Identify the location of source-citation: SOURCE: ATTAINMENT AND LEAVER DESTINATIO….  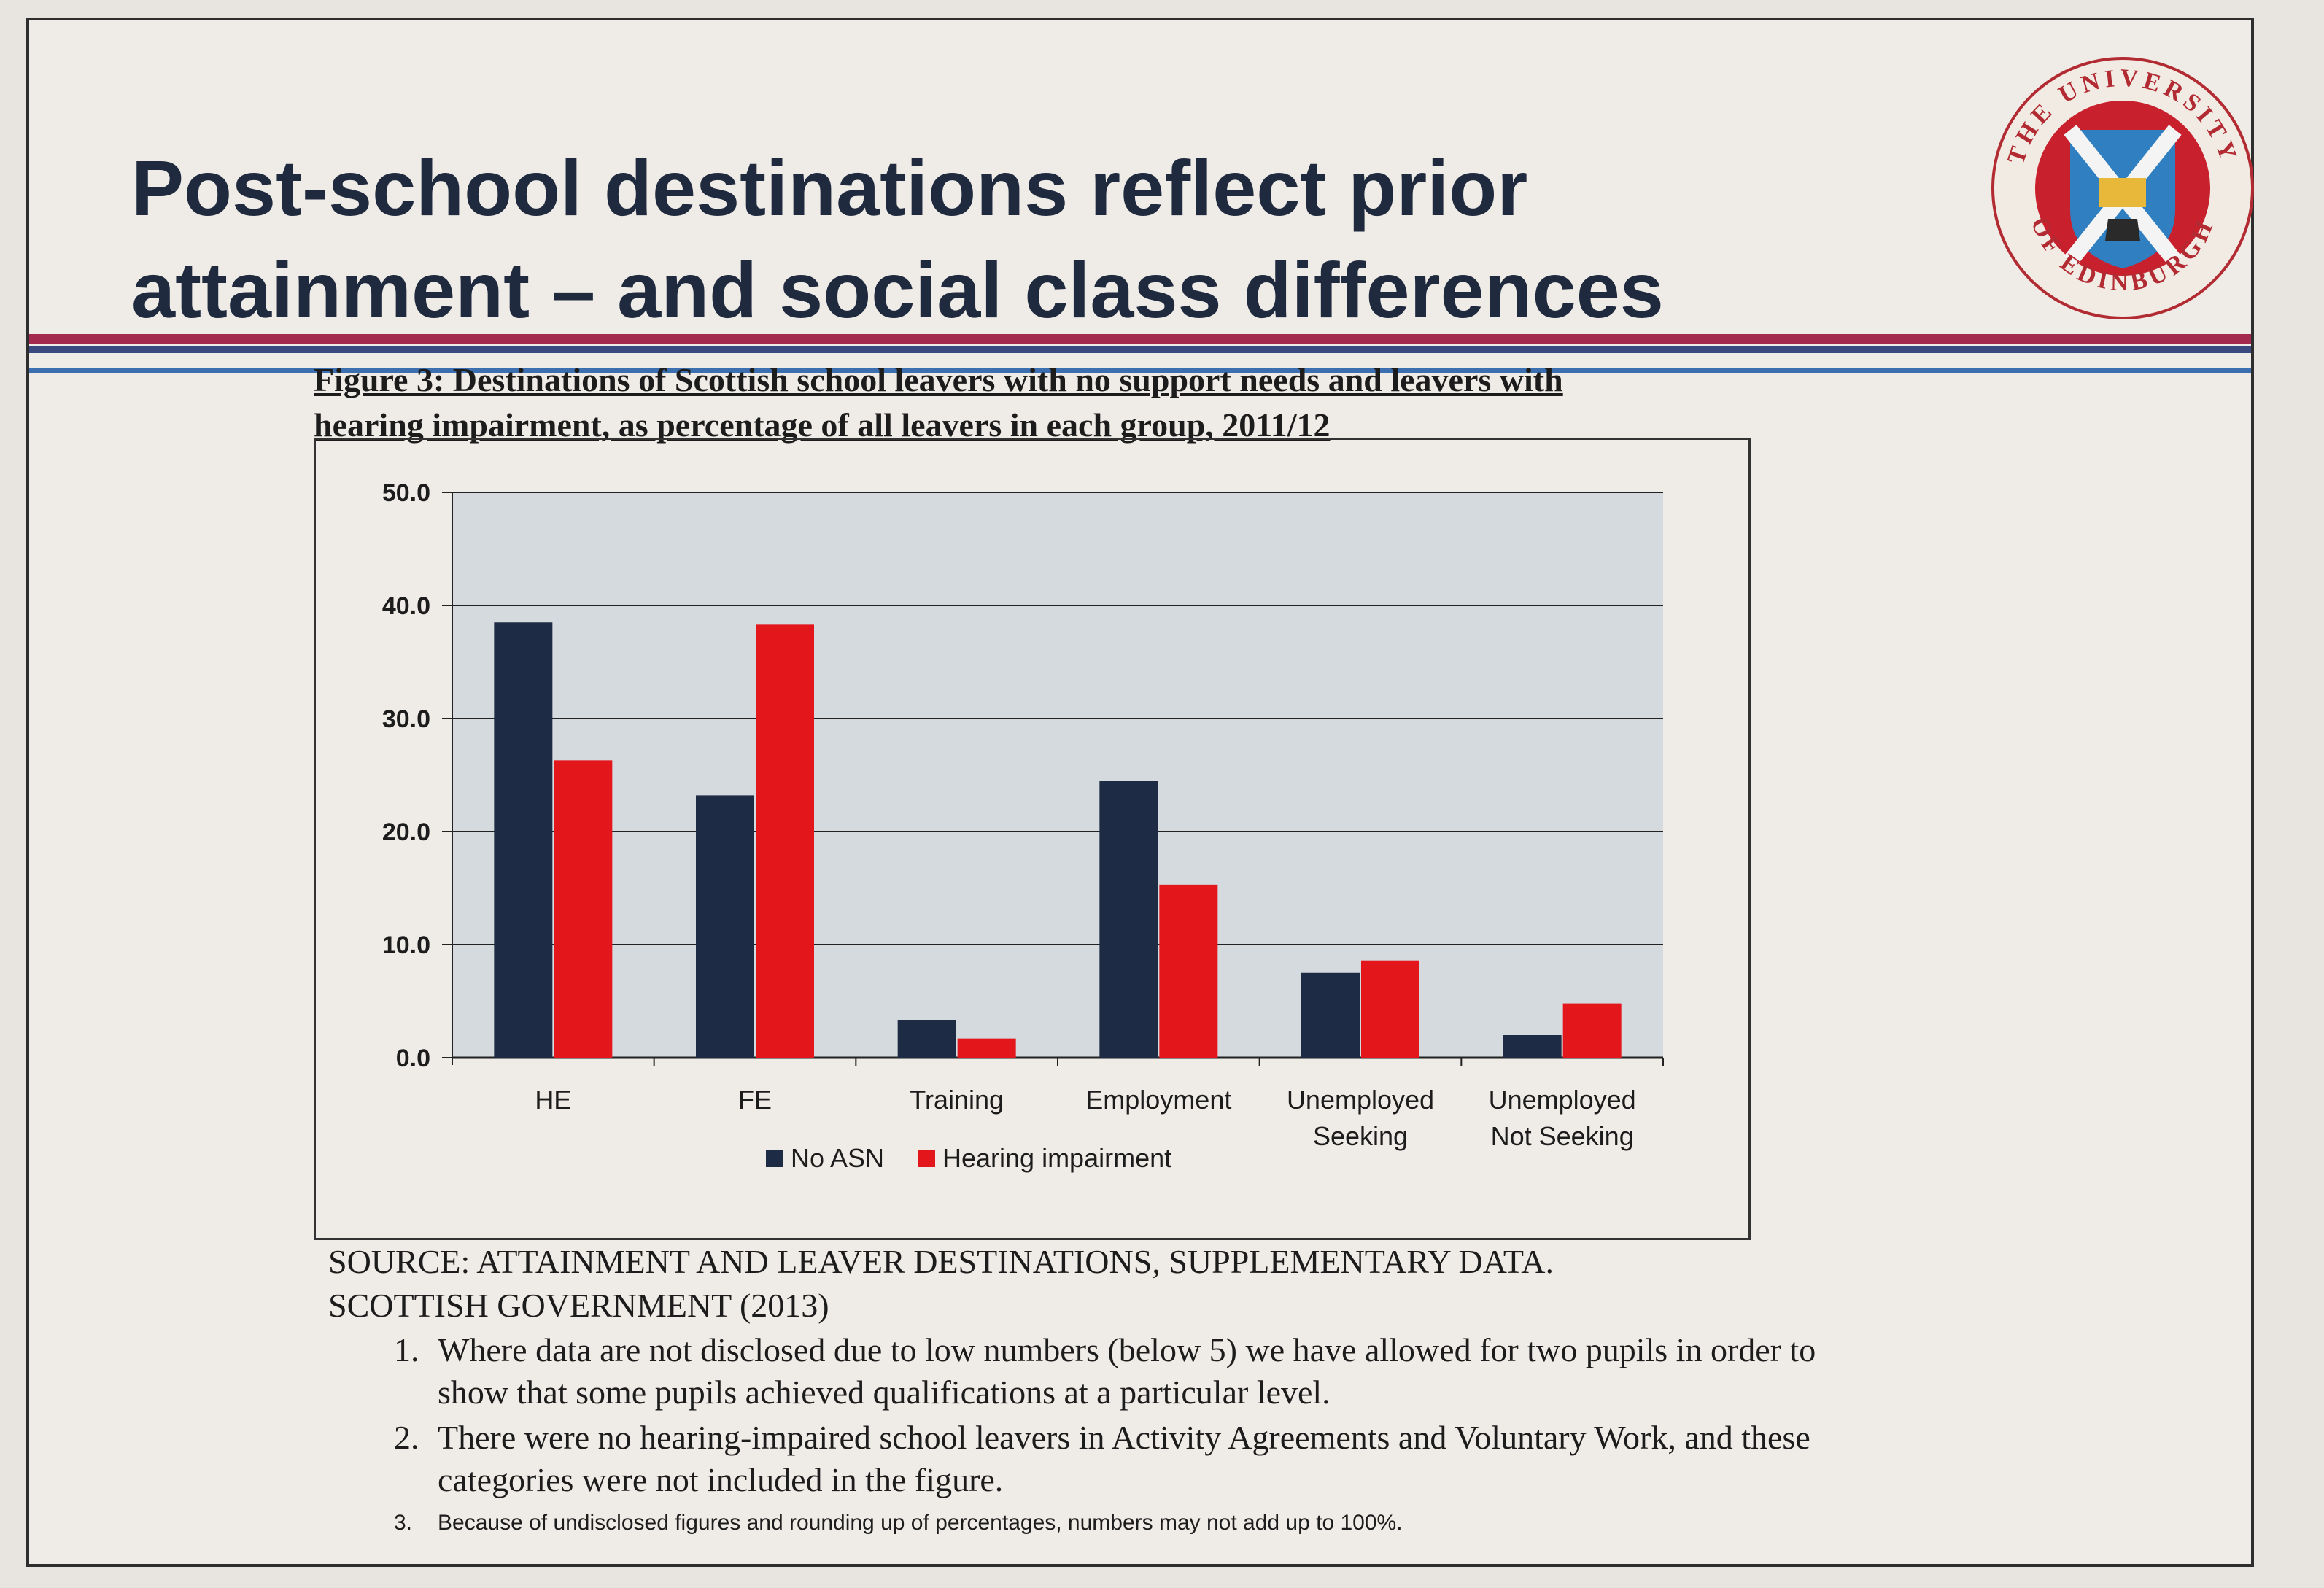
(1094, 1284).